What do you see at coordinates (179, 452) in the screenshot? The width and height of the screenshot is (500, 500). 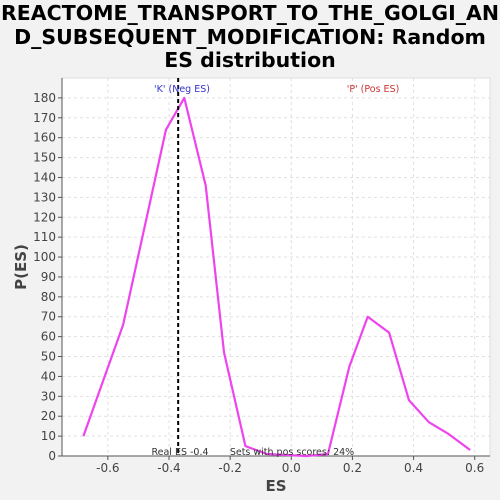 I see `real-es-label: Real ES -0.4` at bounding box center [179, 452].